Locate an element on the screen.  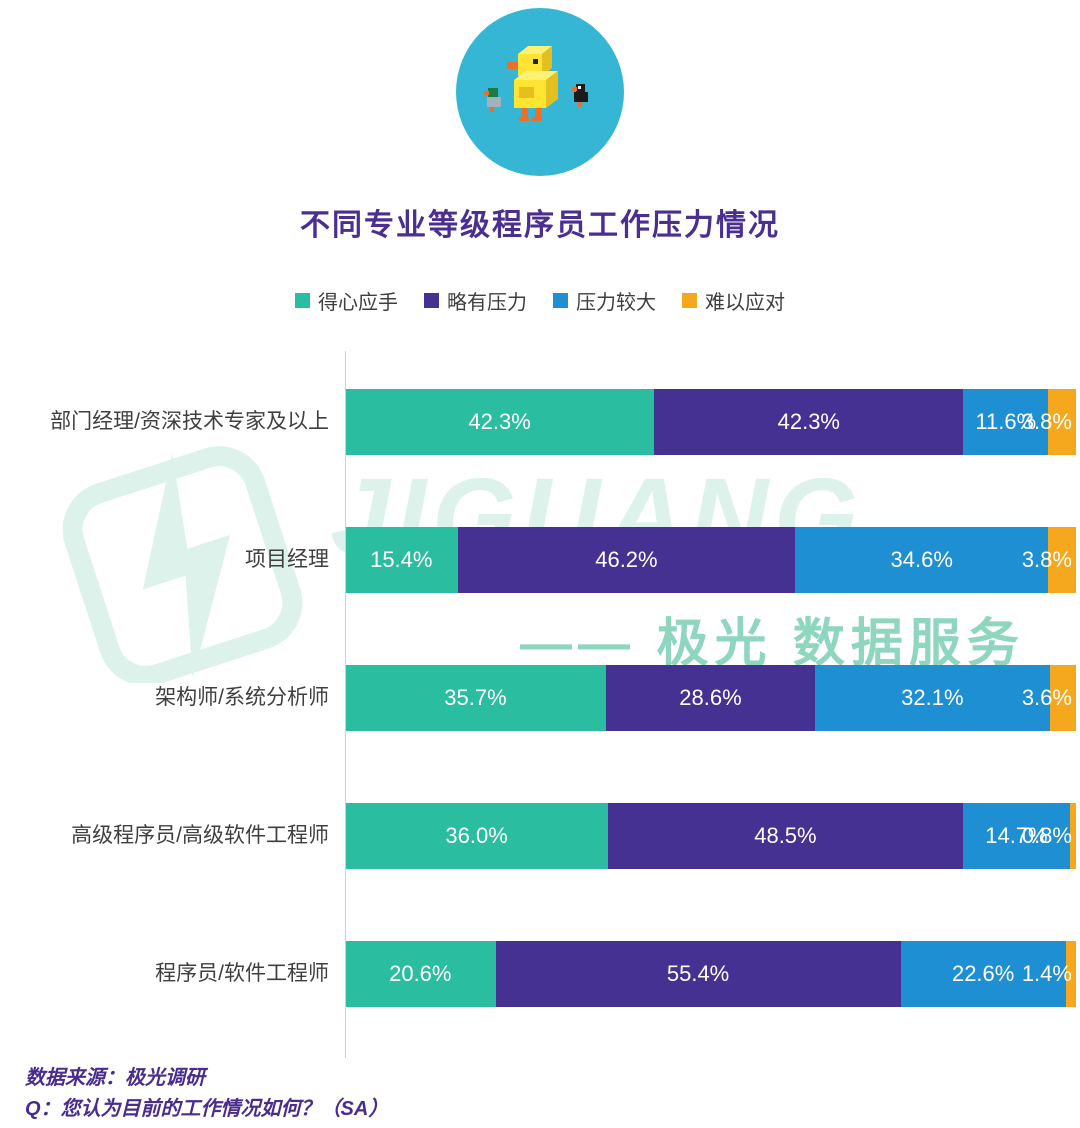
bar-area: 20.6% 55.4% 22.6% 1.4% is located at coordinates (710, 974).